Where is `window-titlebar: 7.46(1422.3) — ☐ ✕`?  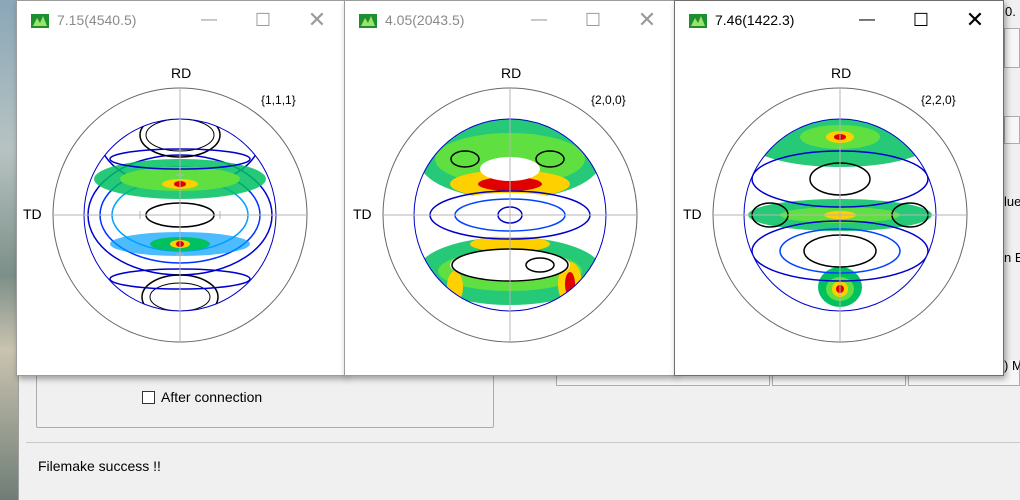 window-titlebar: 7.46(1422.3) — ☐ ✕ is located at coordinates (839, 20).